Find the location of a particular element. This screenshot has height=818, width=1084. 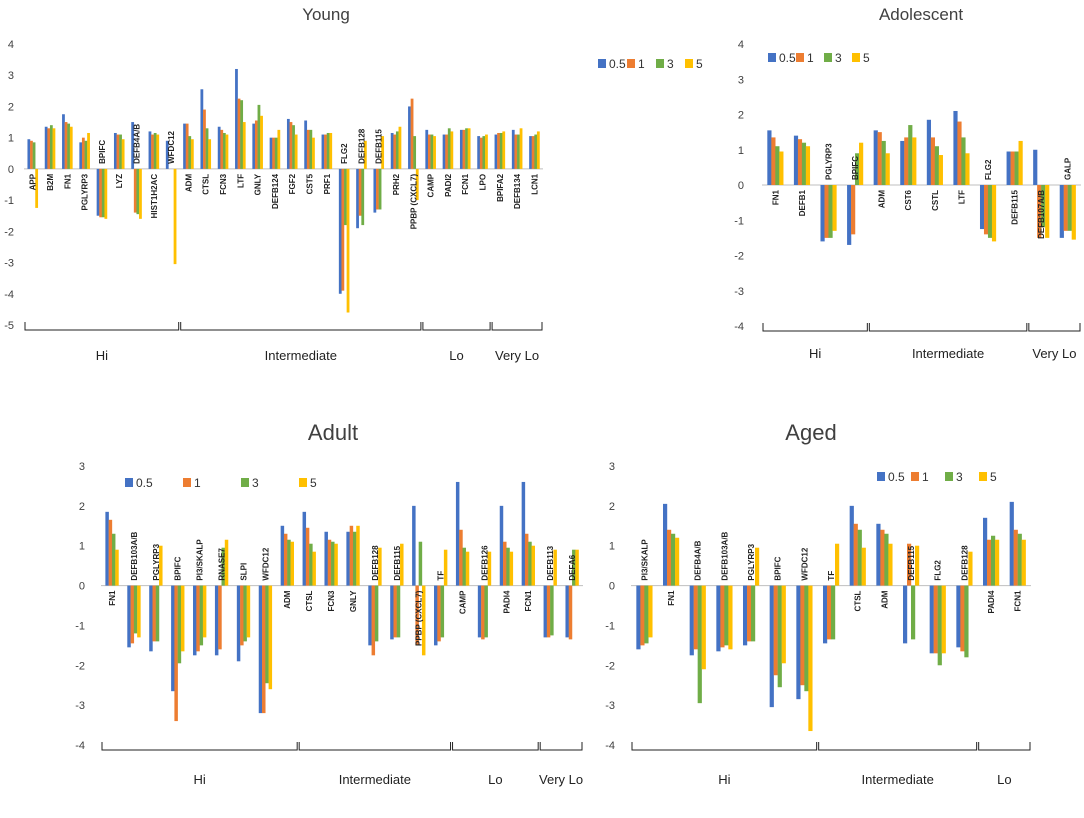

bar-fgf2-s5 is located at coordinates (296, 151).